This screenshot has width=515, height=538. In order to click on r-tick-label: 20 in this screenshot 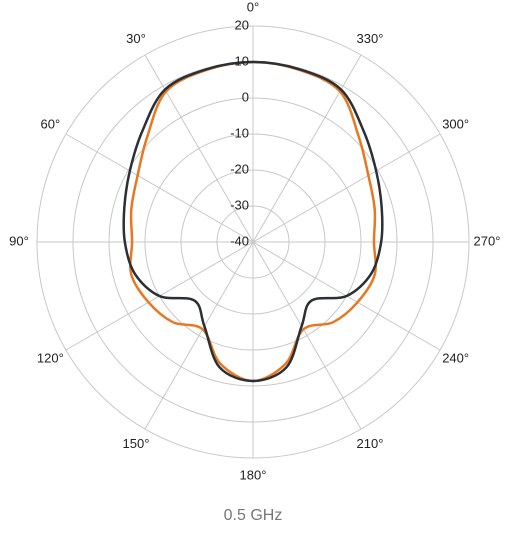, I will do `click(242, 24)`.